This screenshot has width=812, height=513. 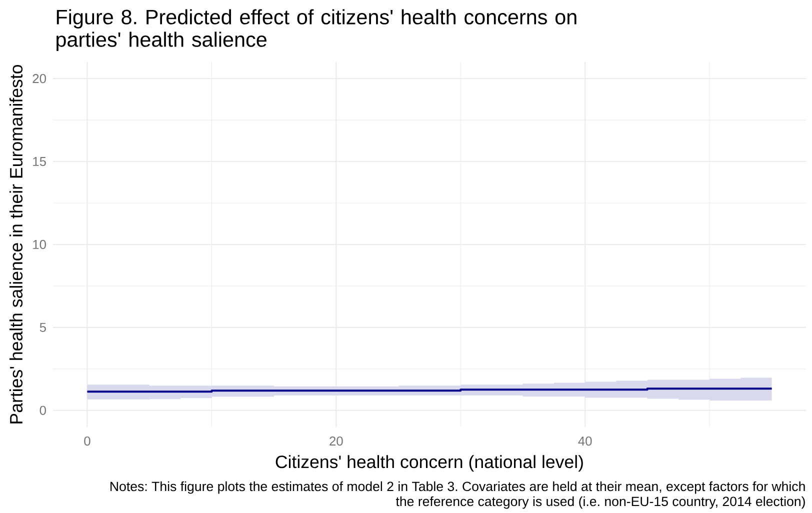 I want to click on x-tick-label: 0, so click(x=87, y=441).